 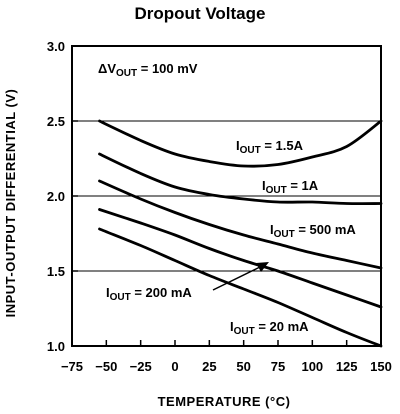 What do you see at coordinates (56, 46) in the screenshot?
I see `y-tick-label: 3.0` at bounding box center [56, 46].